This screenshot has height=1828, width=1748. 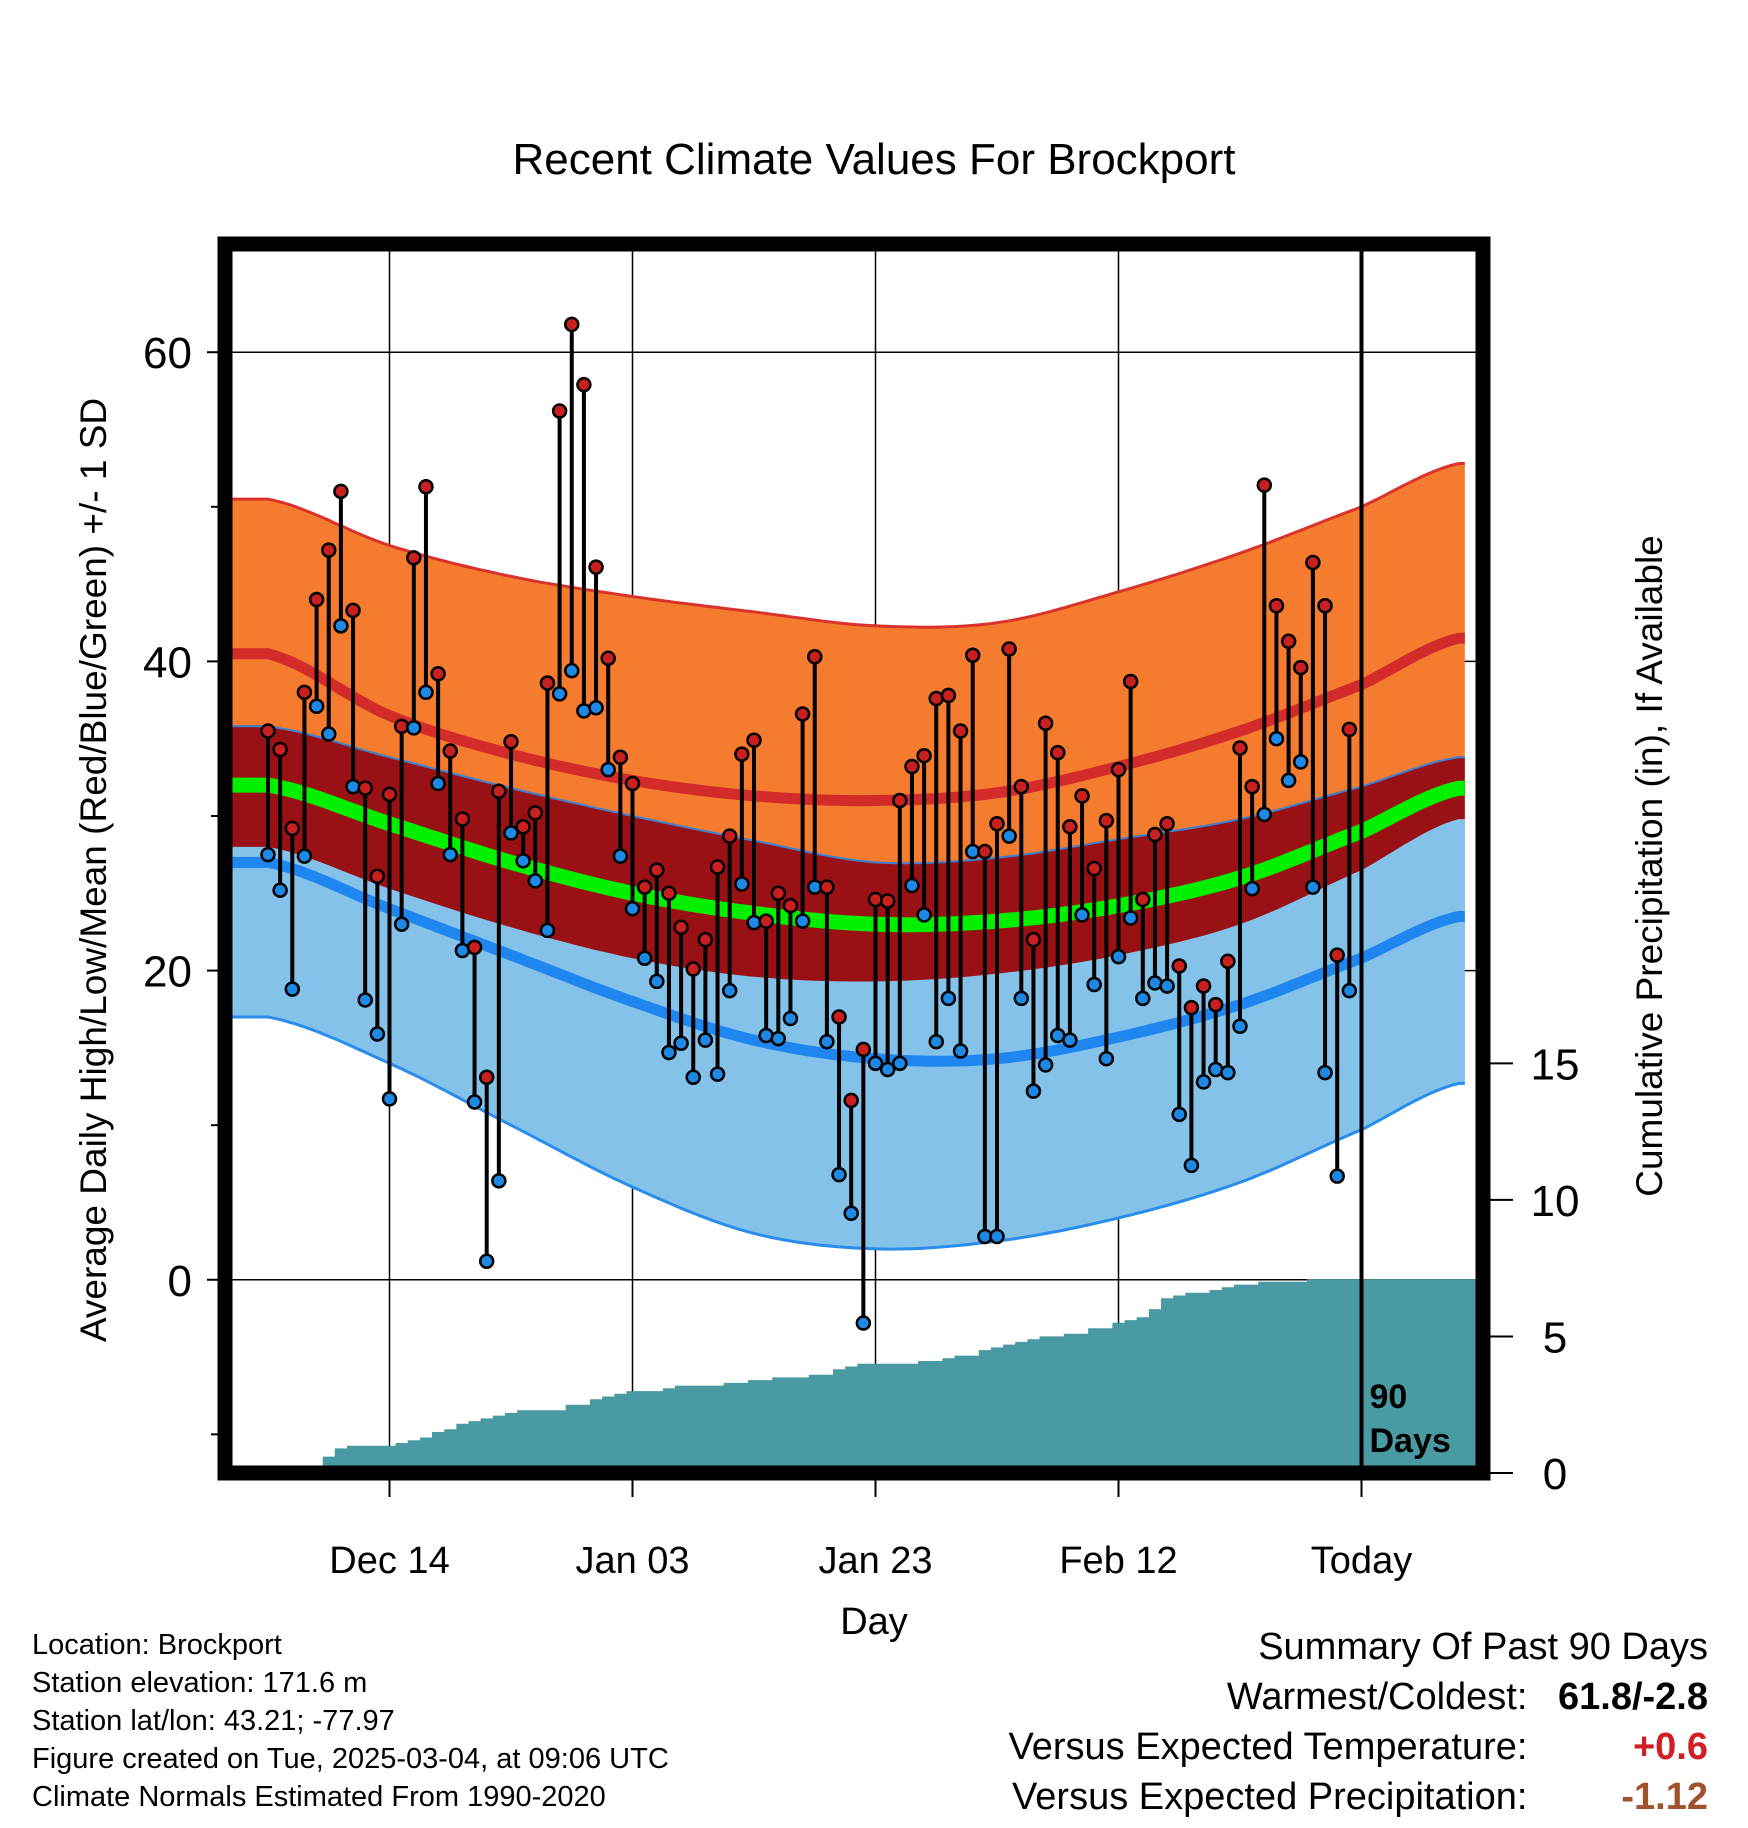 What do you see at coordinates (157, 1645) in the screenshot?
I see `info-location: Location: Brockport` at bounding box center [157, 1645].